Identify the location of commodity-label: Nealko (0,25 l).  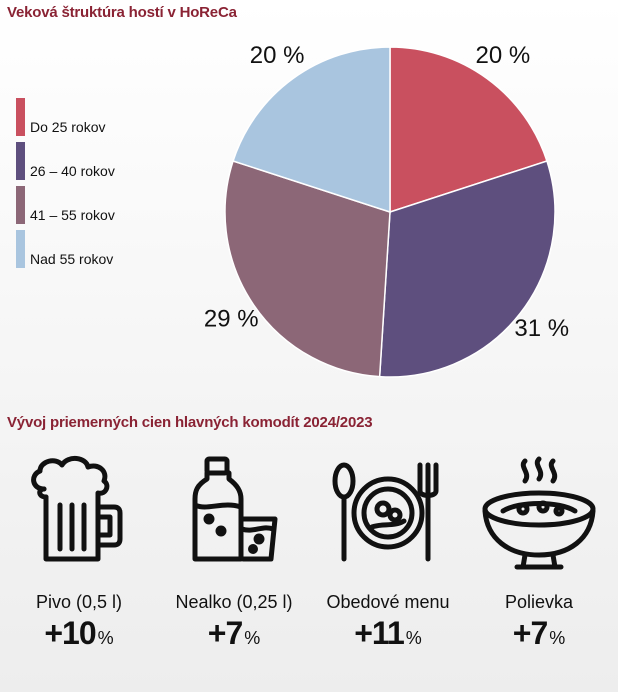
(234, 602).